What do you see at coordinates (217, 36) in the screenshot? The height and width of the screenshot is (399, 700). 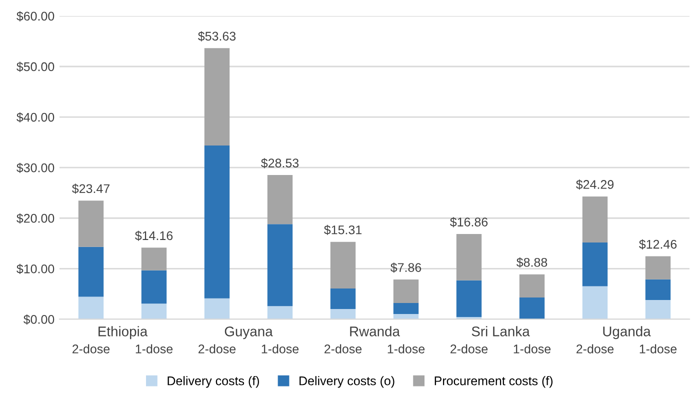 I see `total-label: $53.63` at bounding box center [217, 36].